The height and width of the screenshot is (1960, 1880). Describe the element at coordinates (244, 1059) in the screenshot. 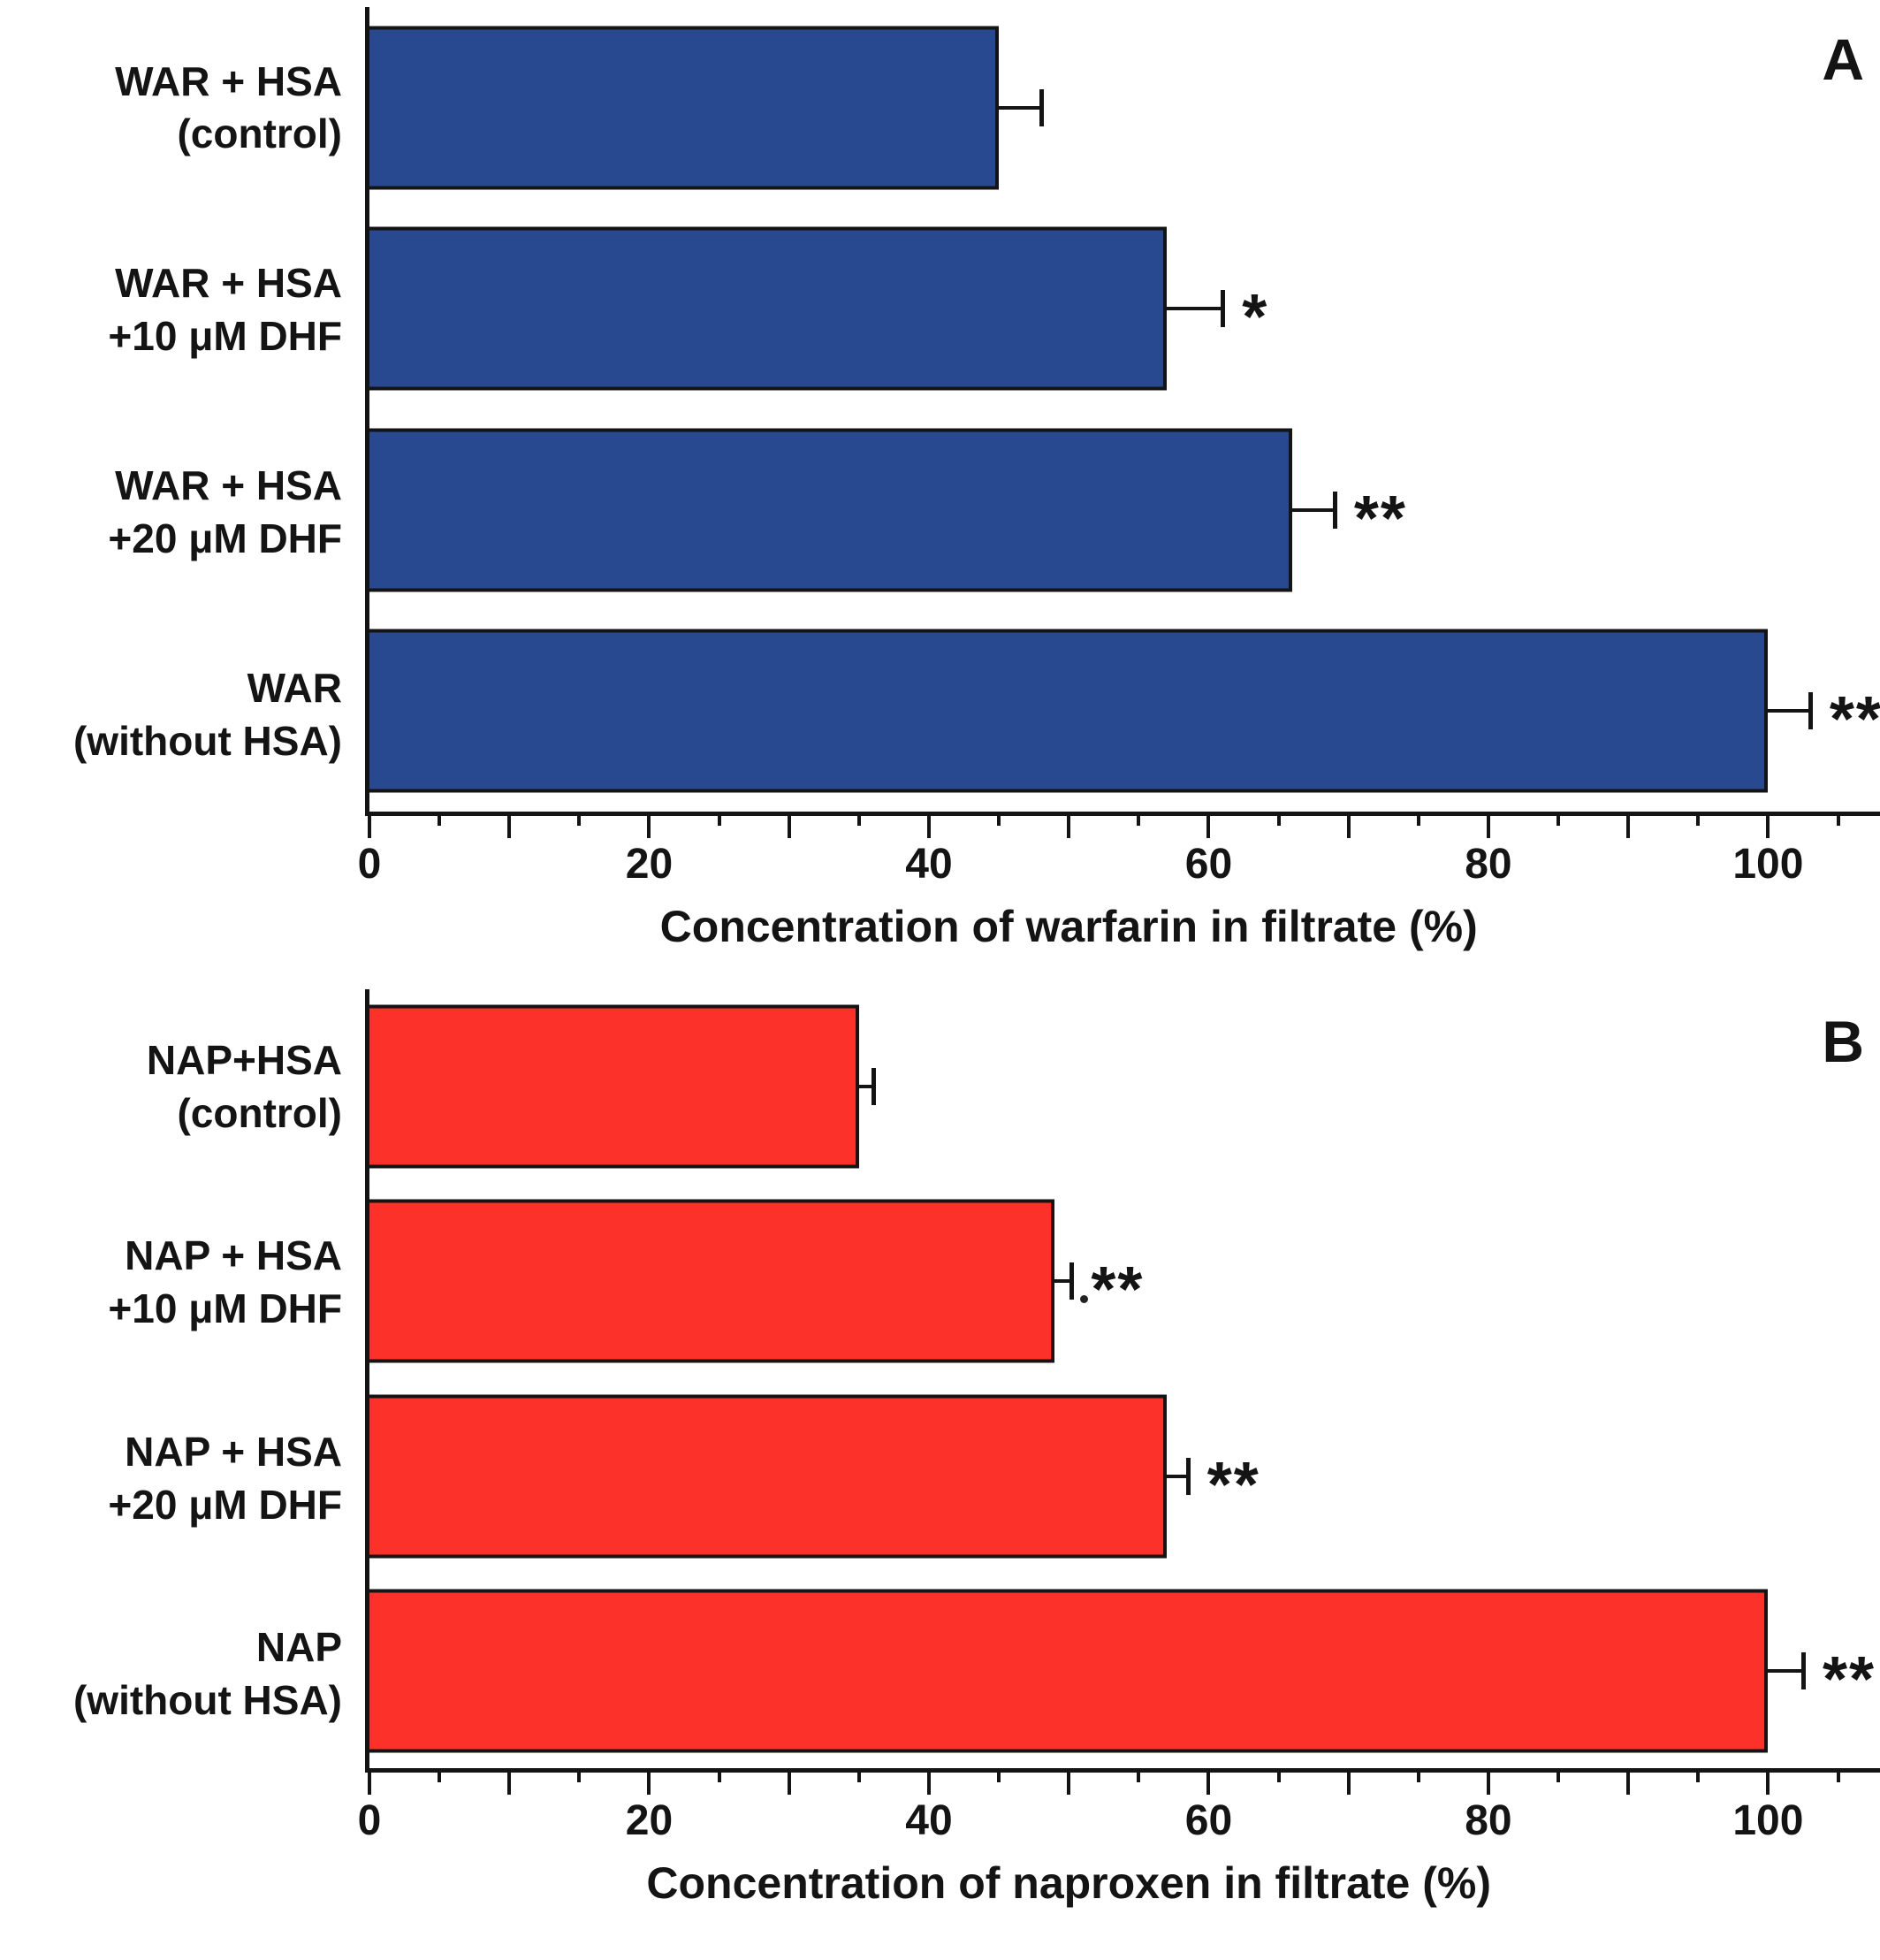

I see `category-label-line: NAP+HSA` at that location.